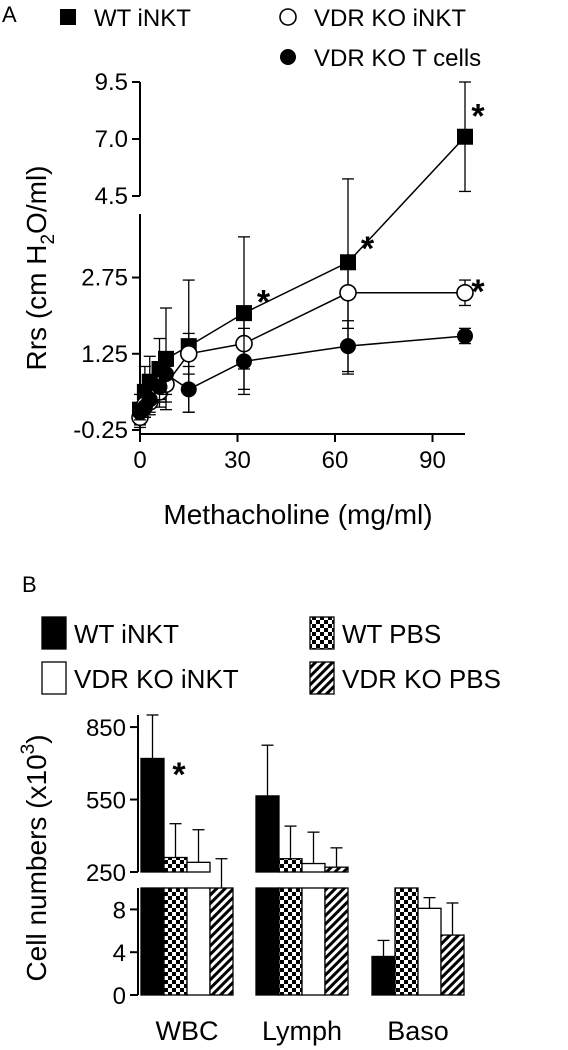 The height and width of the screenshot is (1050, 568). What do you see at coordinates (104, 354) in the screenshot?
I see `y-tick-label: 1.25` at bounding box center [104, 354].